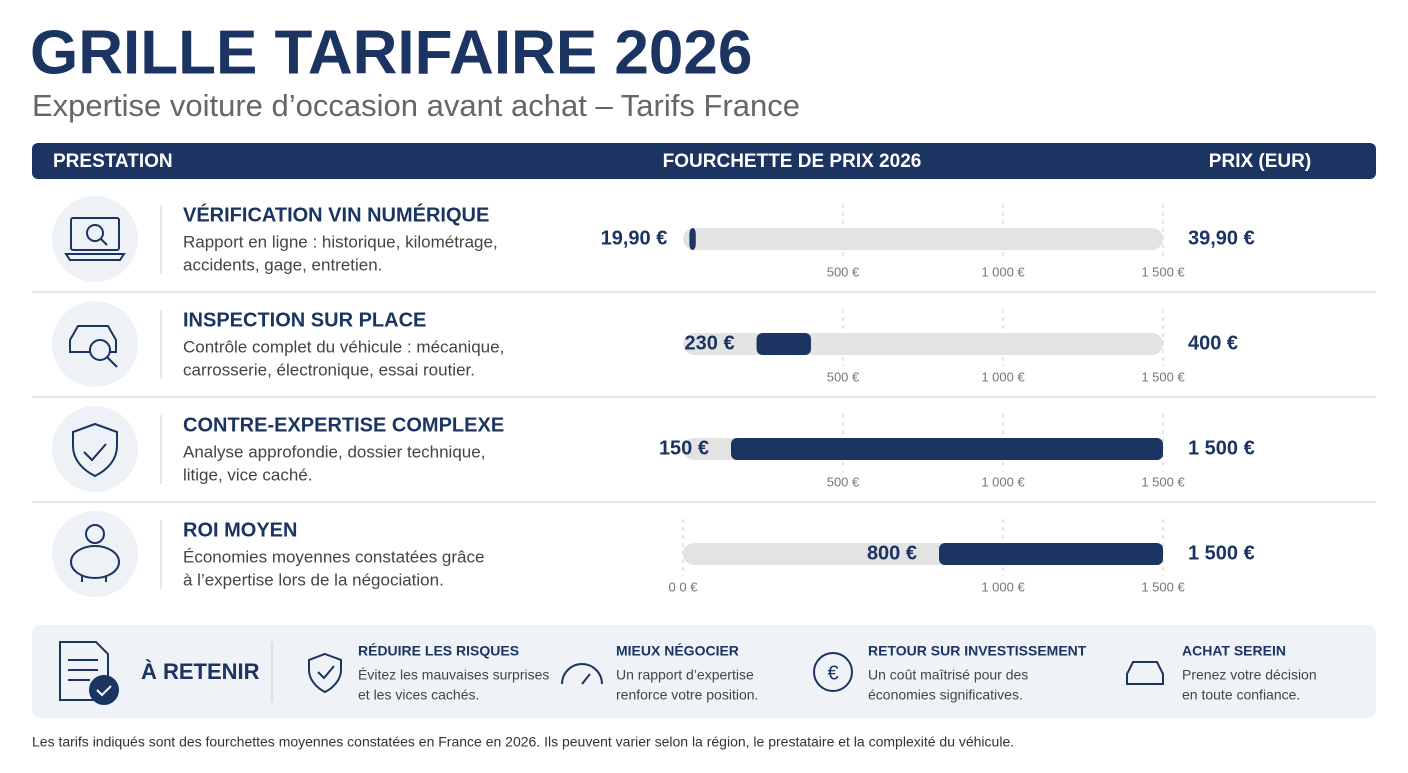  Describe the element at coordinates (1234, 651) in the screenshot. I see `summary-item-title: ACHAT SEREIN` at that location.